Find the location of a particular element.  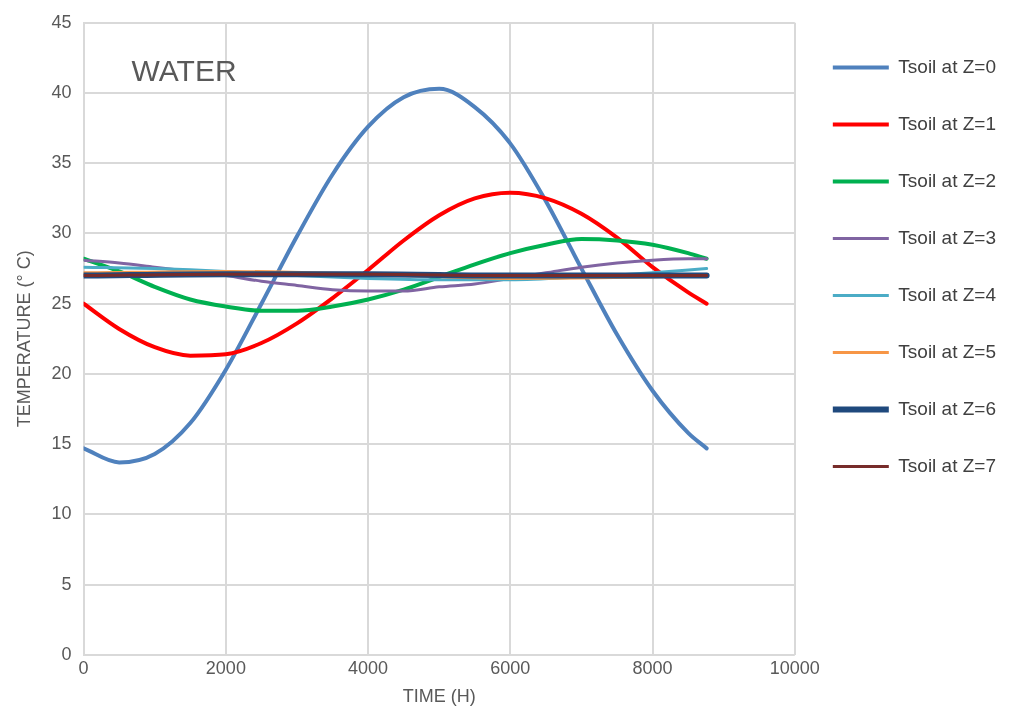

legend-label: Tsoil at Z=5 is located at coordinates (947, 351).